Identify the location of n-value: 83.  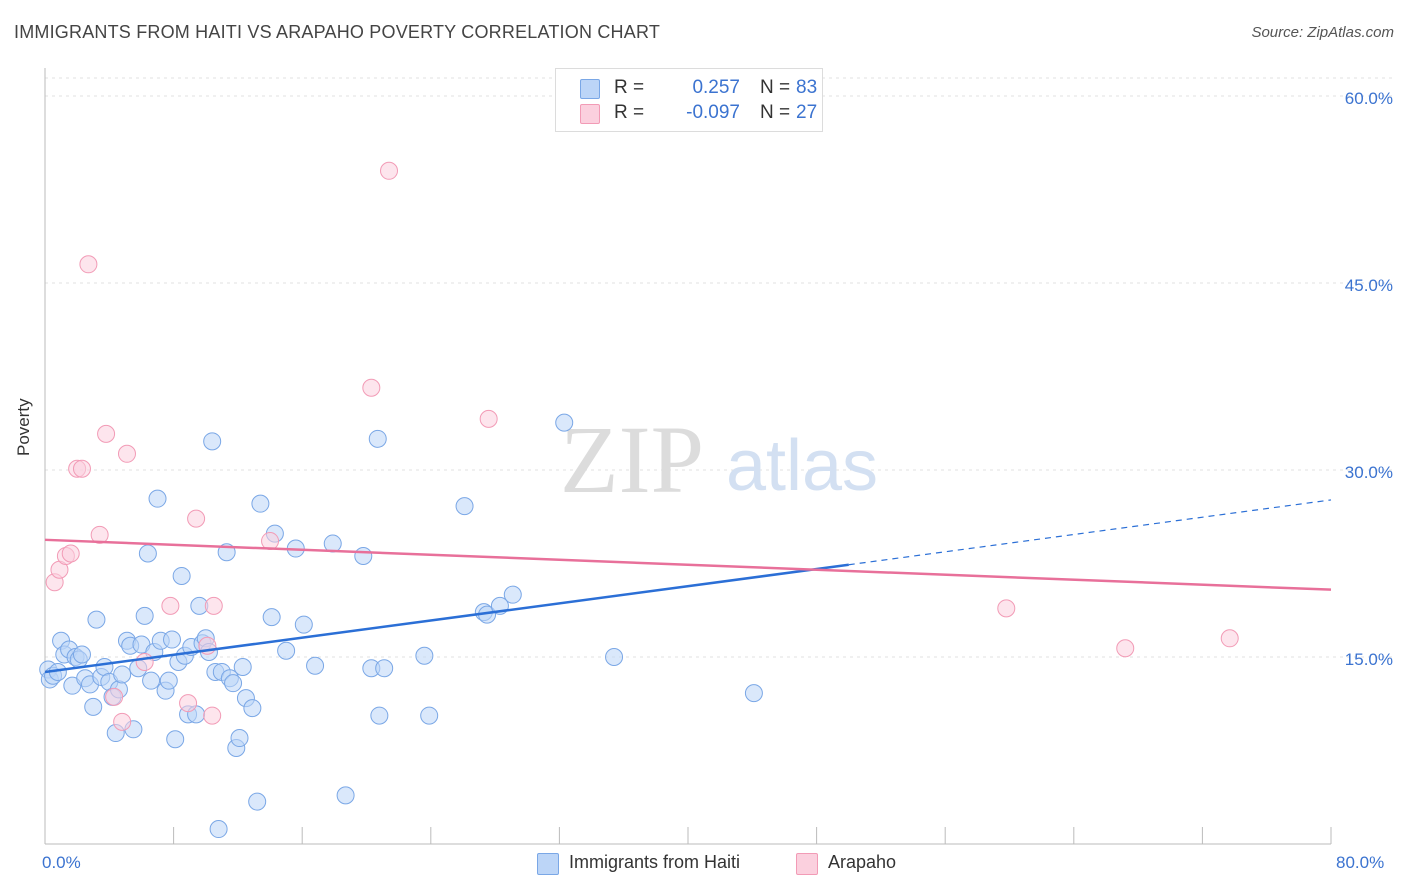
(807, 87).